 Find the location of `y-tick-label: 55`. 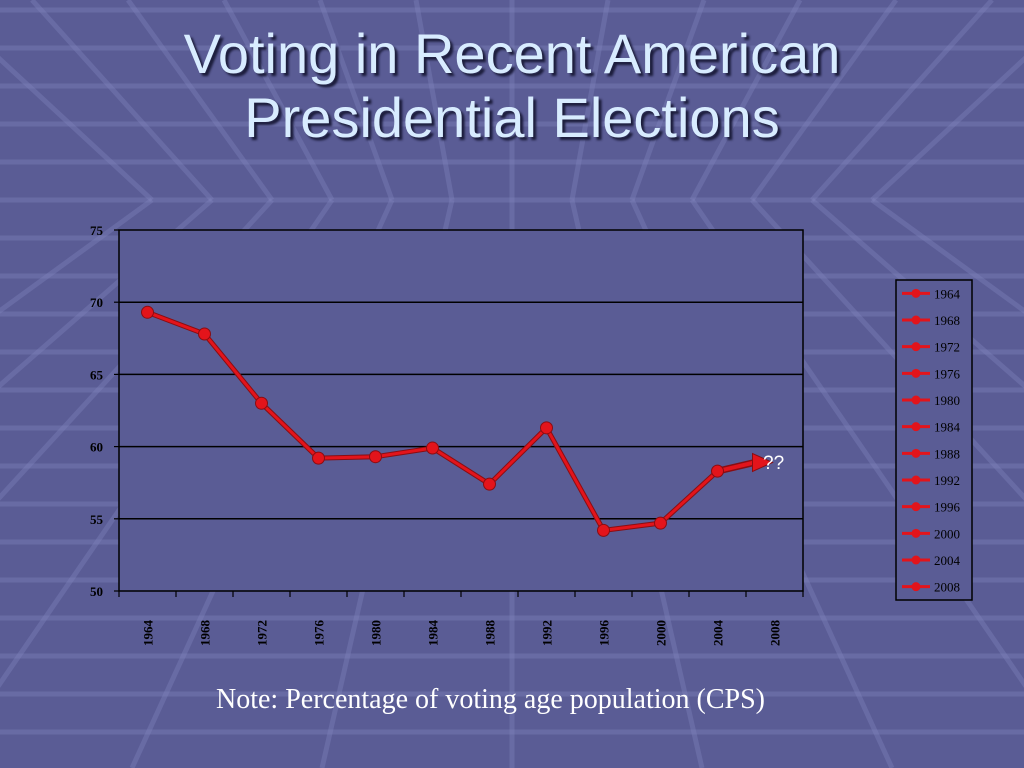

y-tick-label: 55 is located at coordinates (97, 519).